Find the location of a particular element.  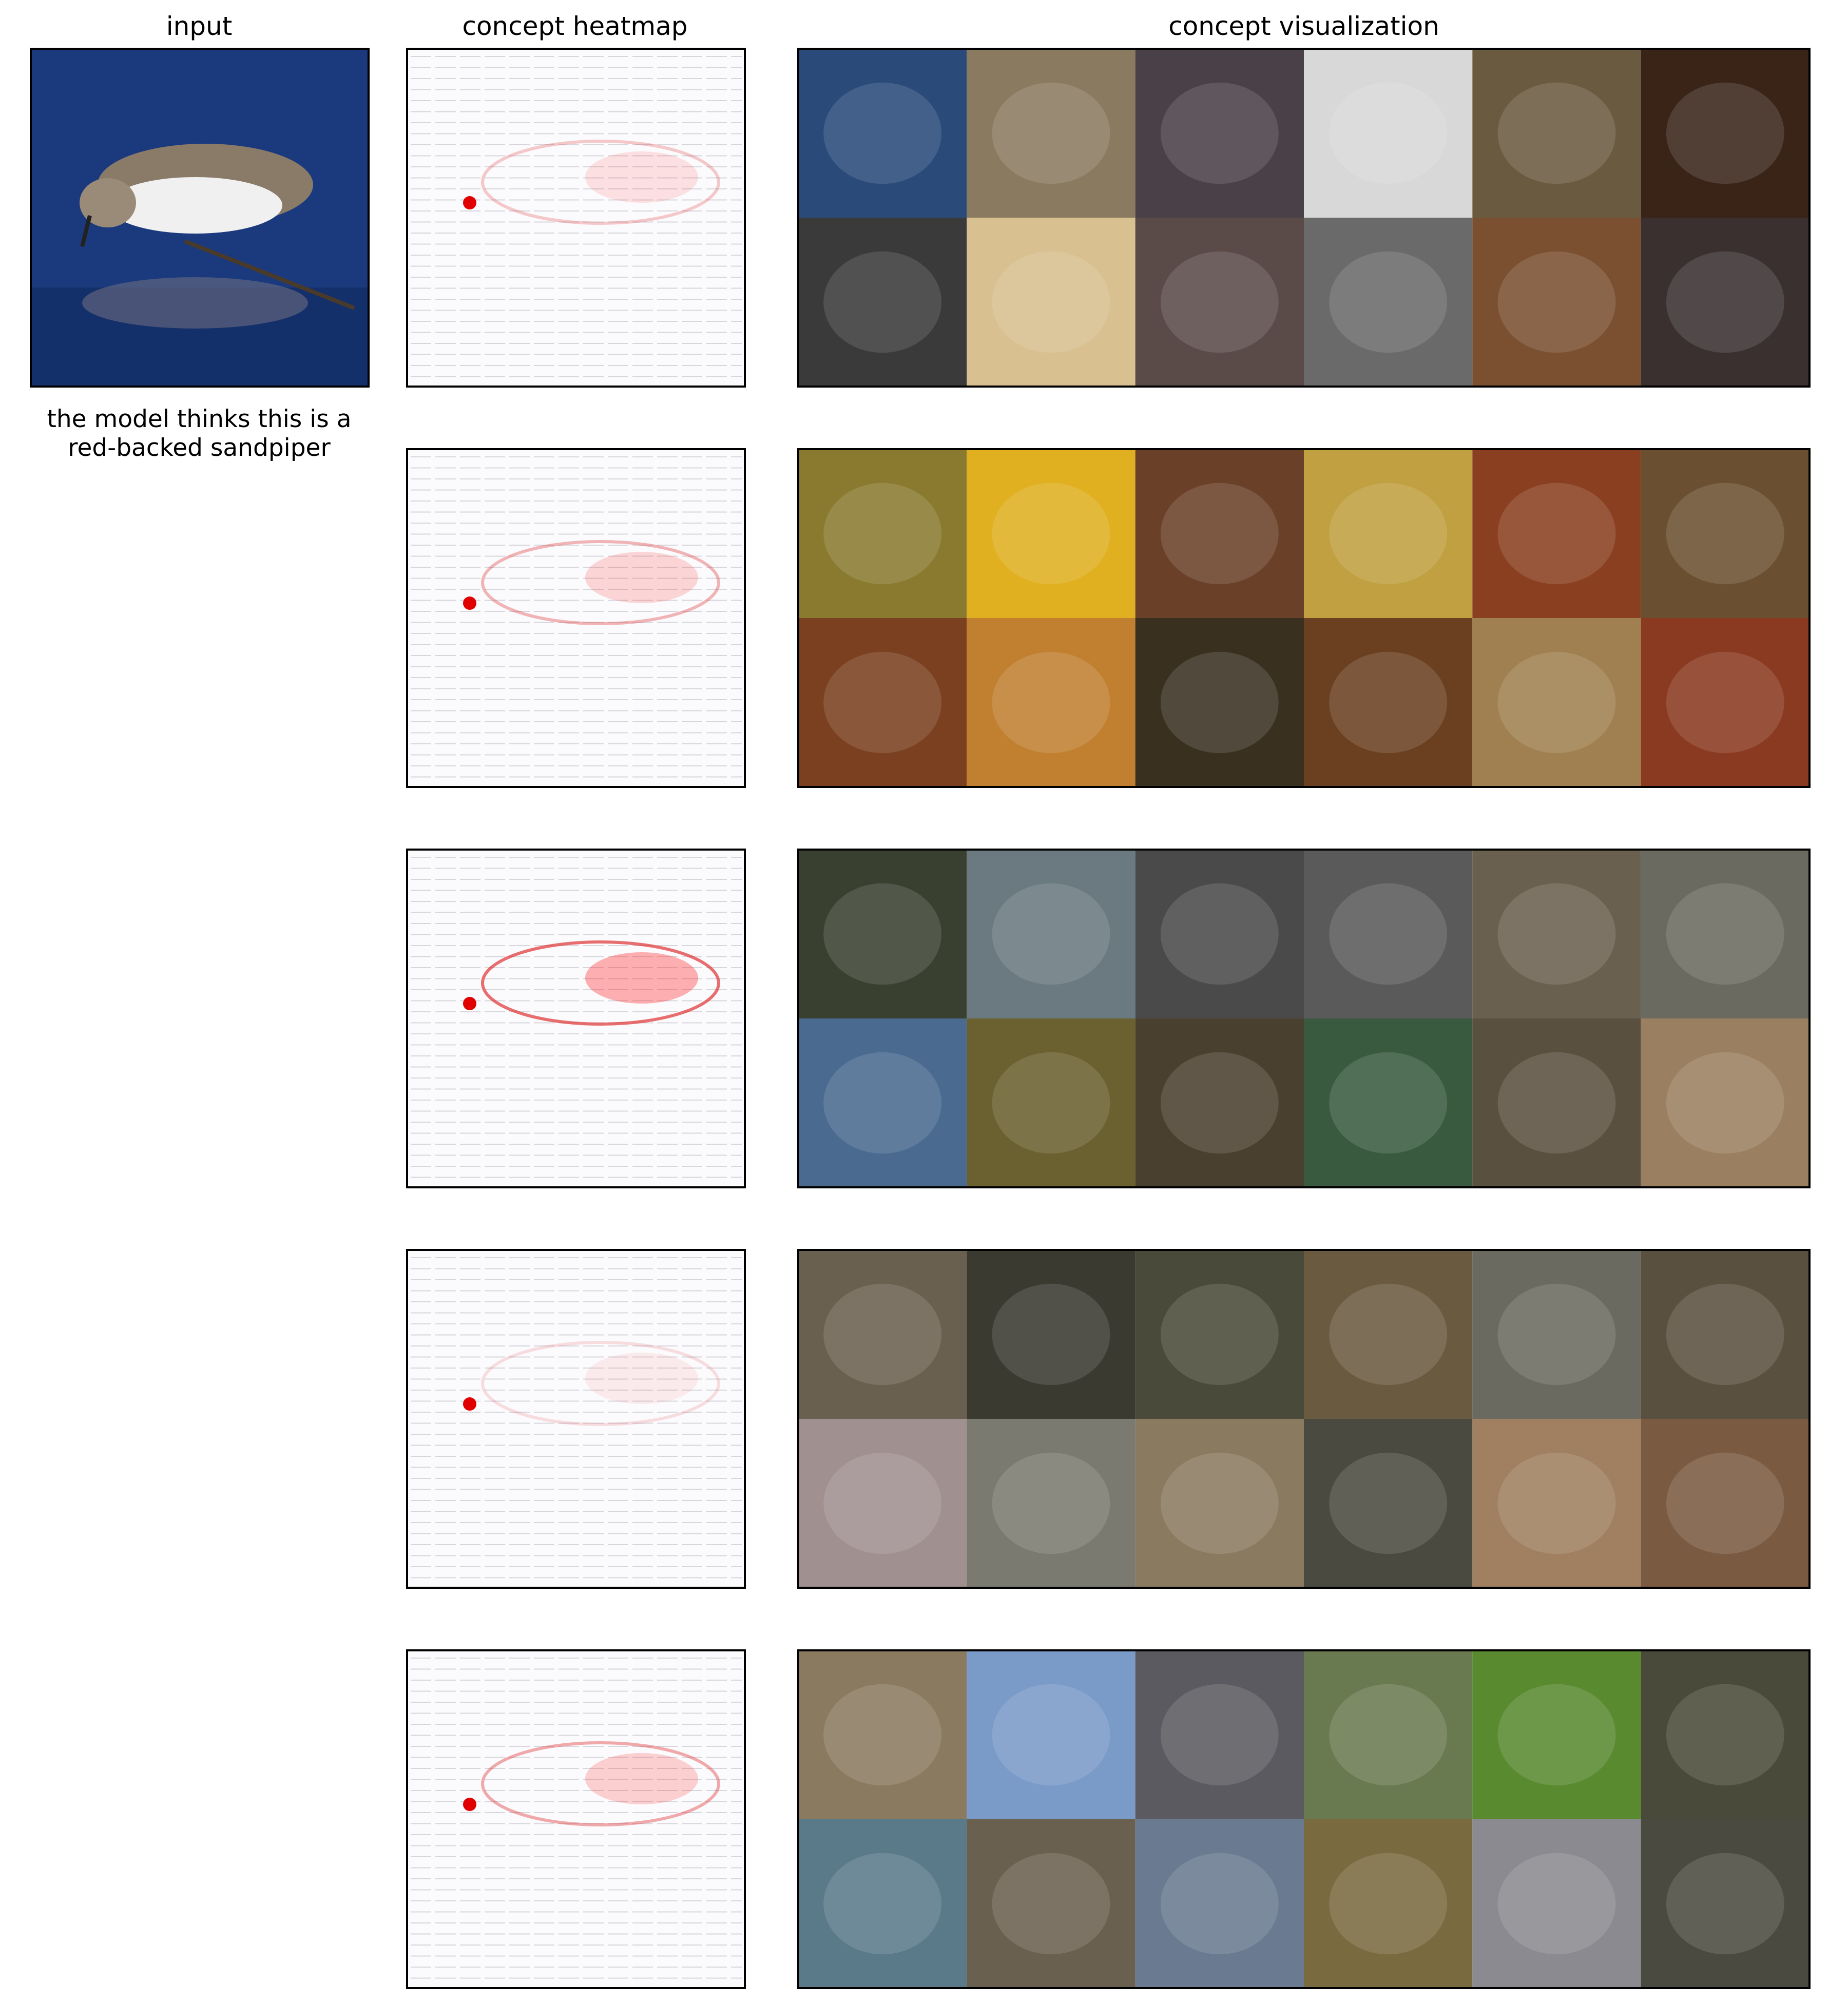

input-title: input is located at coordinates (199, 26).